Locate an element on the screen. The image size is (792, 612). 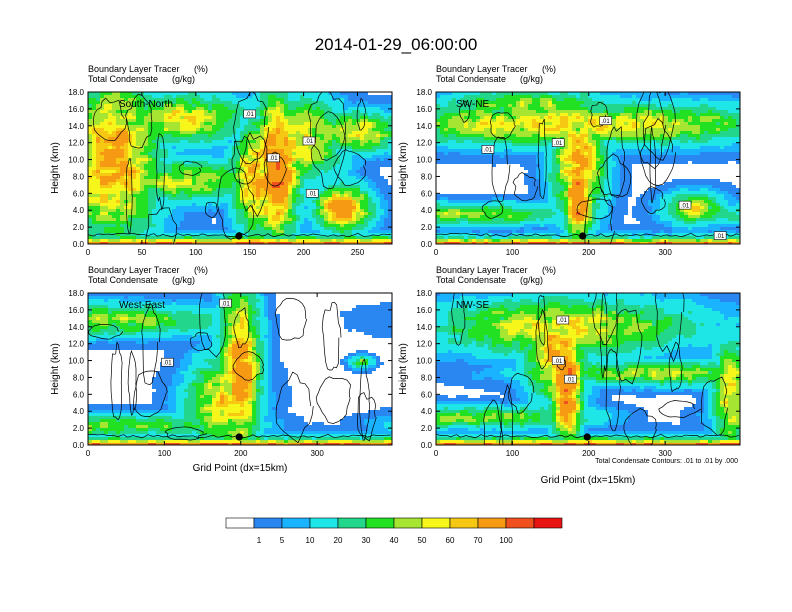
y-tick-label: 6.0 is located at coordinates (79, 193).